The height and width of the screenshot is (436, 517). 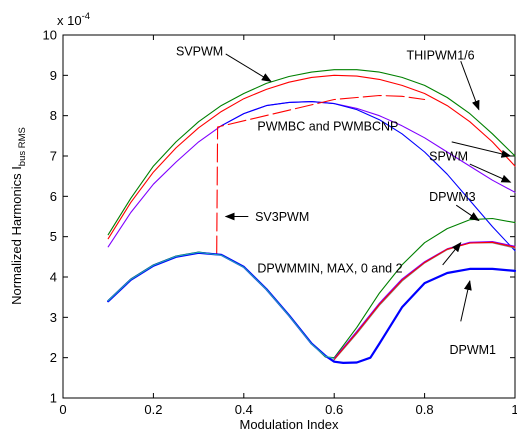 I want to click on y-tick-label: 1, so click(x=53, y=398).